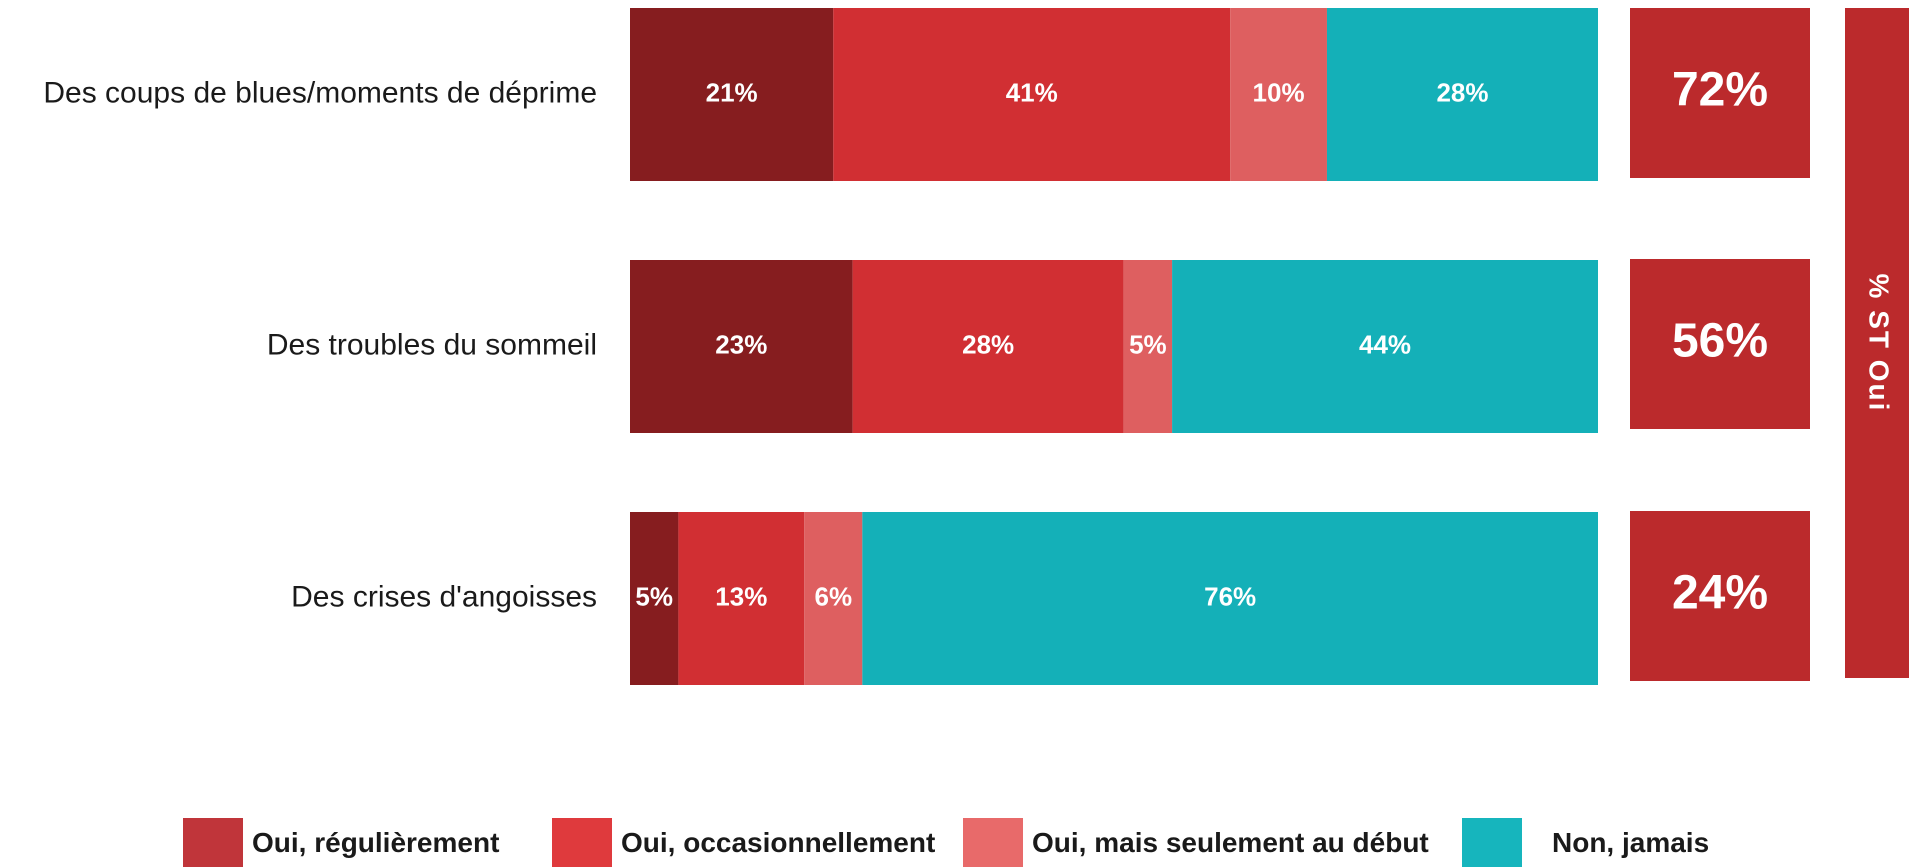  I want to click on data-label: 44%, so click(1385, 344).